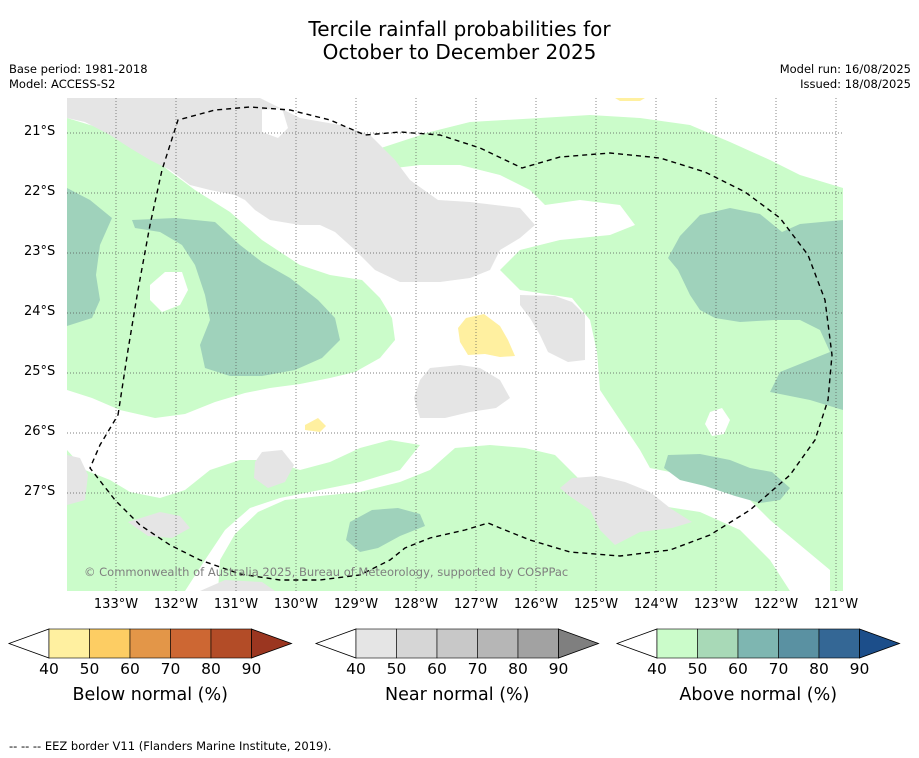 Image resolution: width=919 pixels, height=758 pixels. I want to click on longitude-label: 121°W, so click(836, 604).